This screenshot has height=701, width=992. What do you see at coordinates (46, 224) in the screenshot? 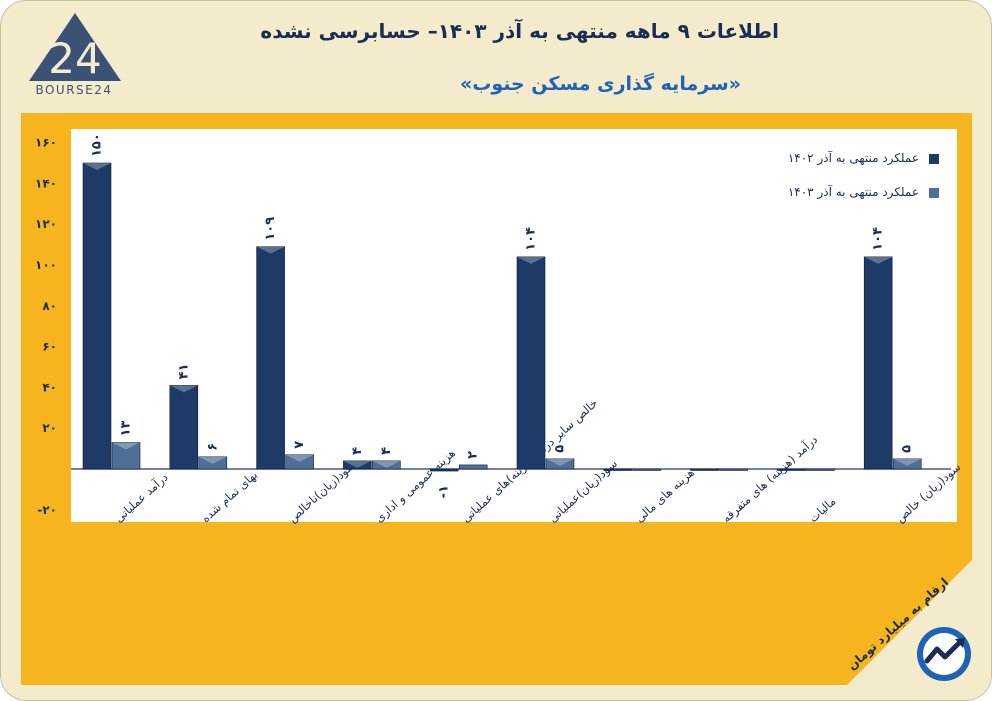
I see `y-tick-label: ۱۲۰` at bounding box center [46, 224].